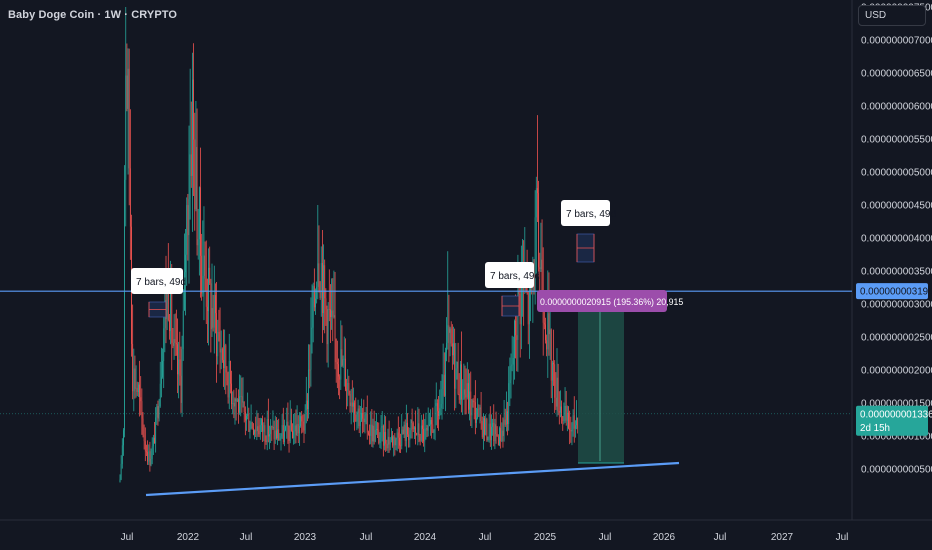 This screenshot has height=550, width=932. I want to click on price-tick-label: 0.0000000055000, so click(896, 140).